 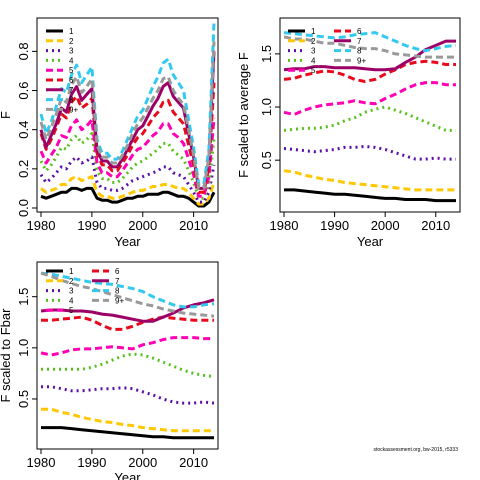 I want to click on y-tick-label: 0.0, so click(x=23, y=208).